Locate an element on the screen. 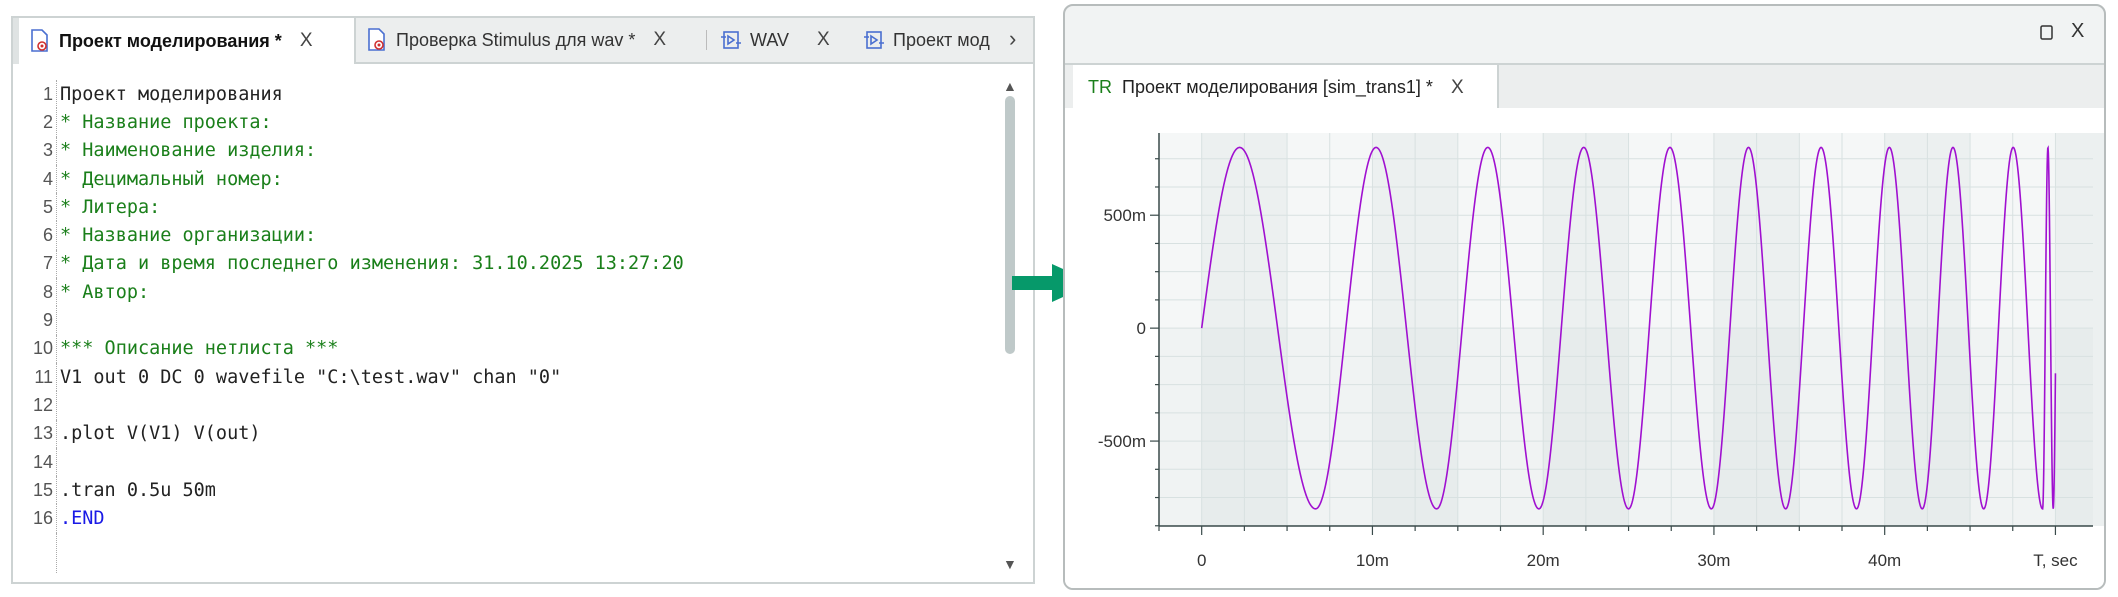  result-tab-bar: TR Проект моделирования [sim_trans1] * X is located at coordinates (1584, 86).